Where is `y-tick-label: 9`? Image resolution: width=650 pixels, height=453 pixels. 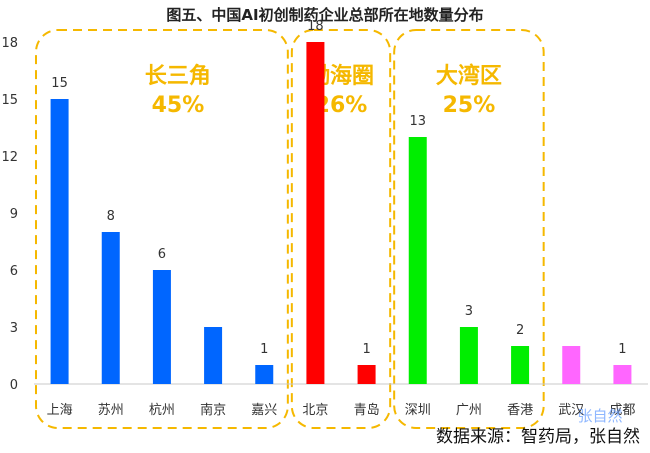 y-tick-label: 9 is located at coordinates (14, 214).